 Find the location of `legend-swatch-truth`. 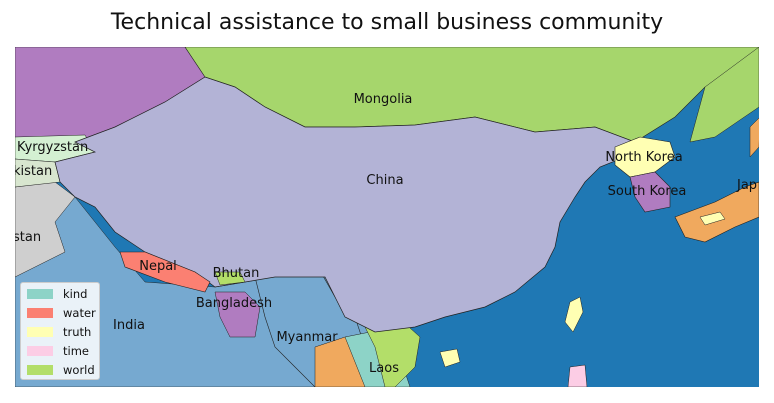

legend-swatch-truth is located at coordinates (40, 332).